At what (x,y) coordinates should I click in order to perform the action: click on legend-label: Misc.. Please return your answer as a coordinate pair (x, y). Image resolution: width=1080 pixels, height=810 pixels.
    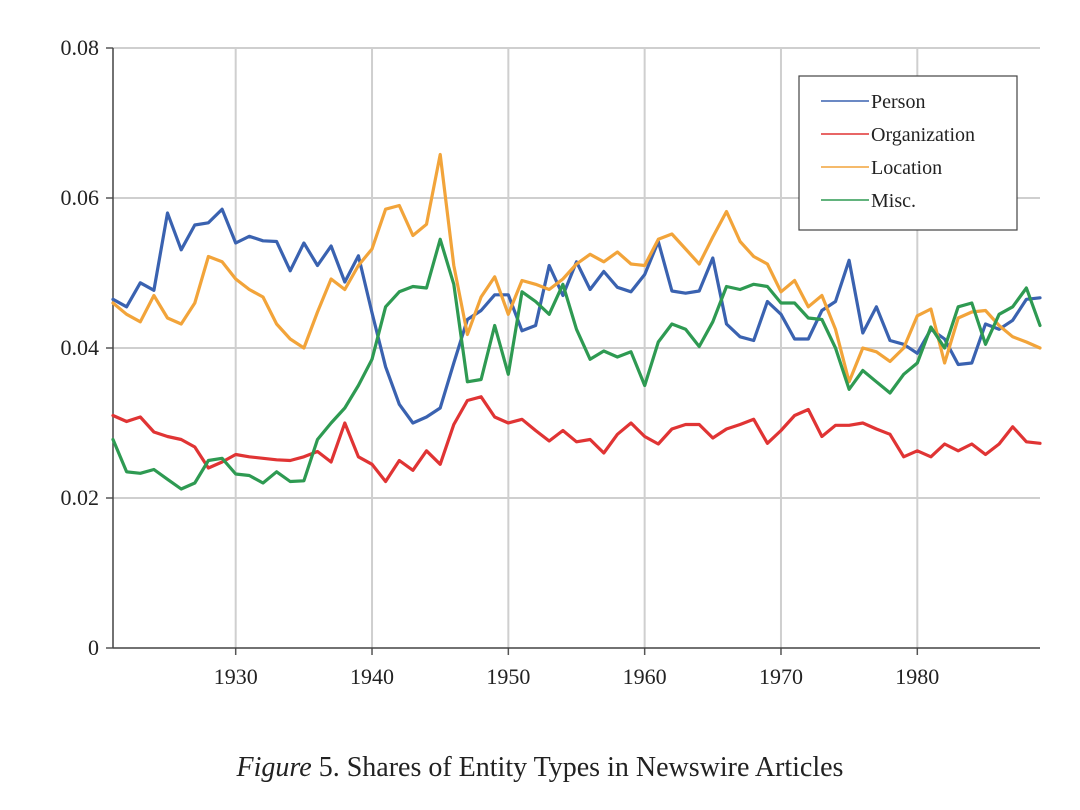
    Looking at the image, I should click on (893, 201).